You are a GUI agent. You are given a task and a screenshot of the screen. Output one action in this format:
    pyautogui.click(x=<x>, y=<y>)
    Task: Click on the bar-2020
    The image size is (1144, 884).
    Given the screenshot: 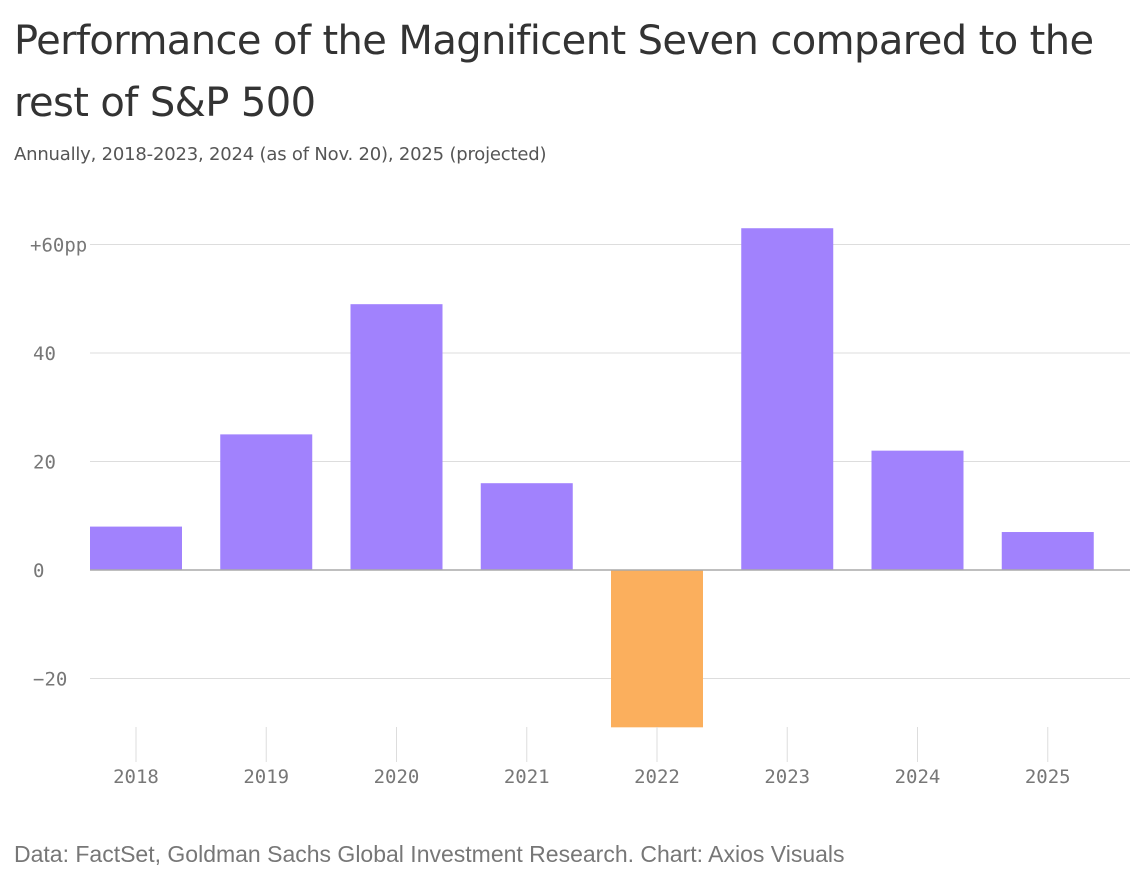 What is the action you would take?
    pyautogui.click(x=396, y=437)
    